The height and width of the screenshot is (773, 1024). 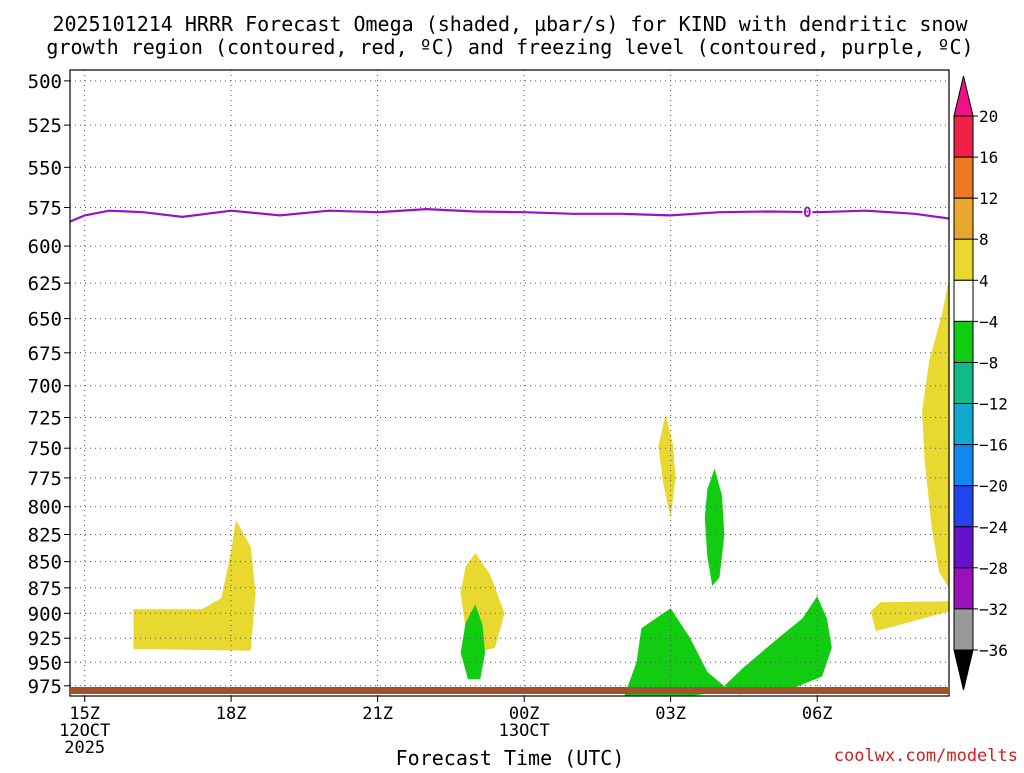 I want to click on freezing-level-label-bg, so click(x=807, y=212).